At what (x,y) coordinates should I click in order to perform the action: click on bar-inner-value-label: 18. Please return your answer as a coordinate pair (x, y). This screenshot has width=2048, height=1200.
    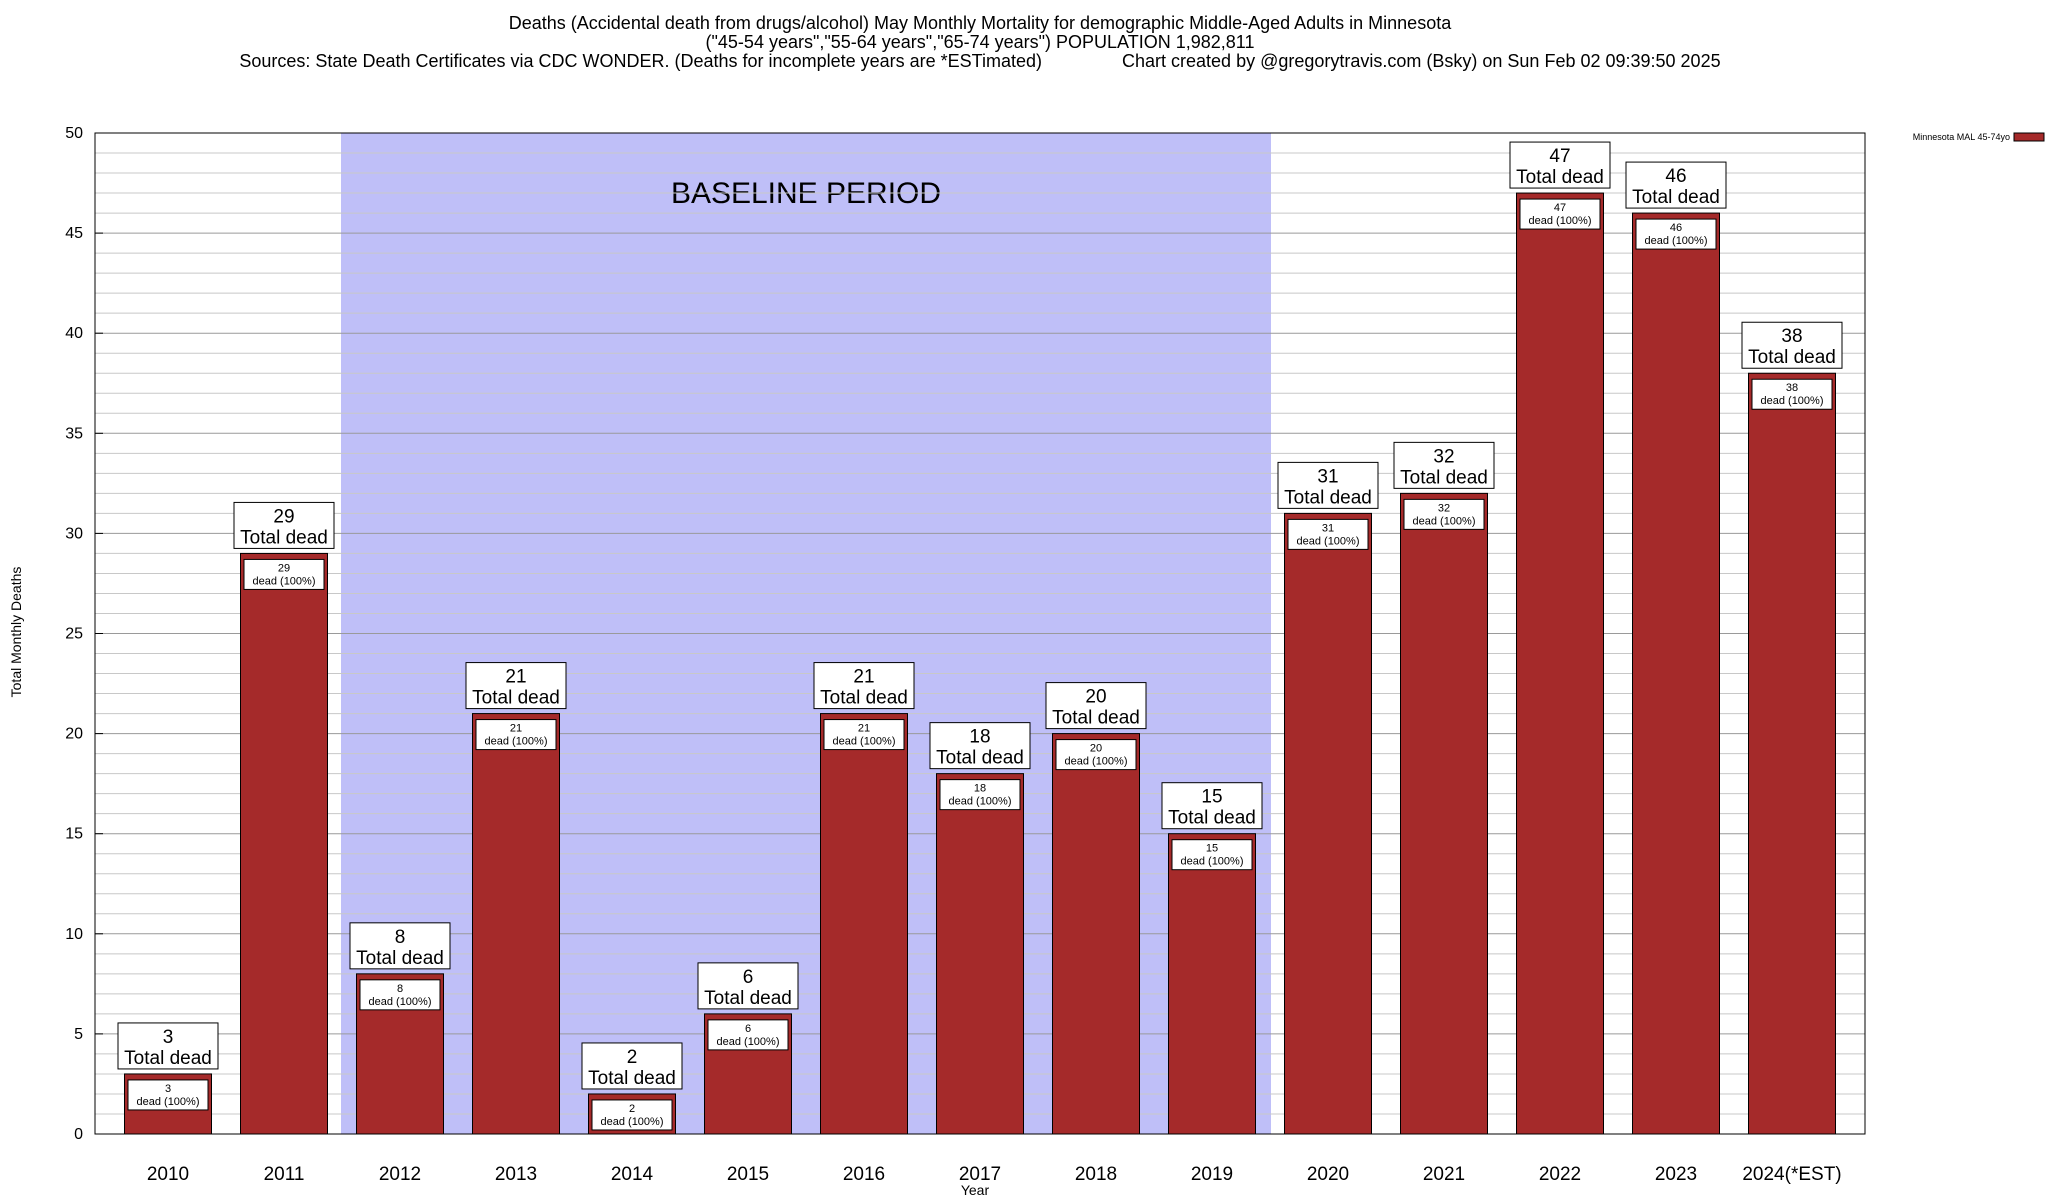
    Looking at the image, I should click on (980, 789).